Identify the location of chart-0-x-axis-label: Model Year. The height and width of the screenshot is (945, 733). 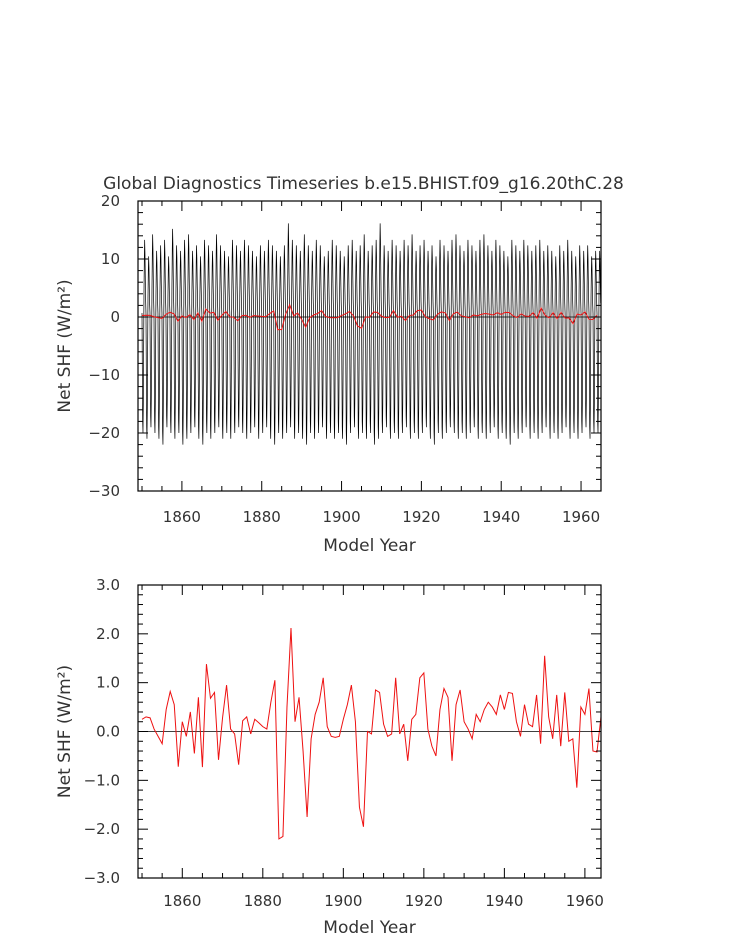
(369, 546).